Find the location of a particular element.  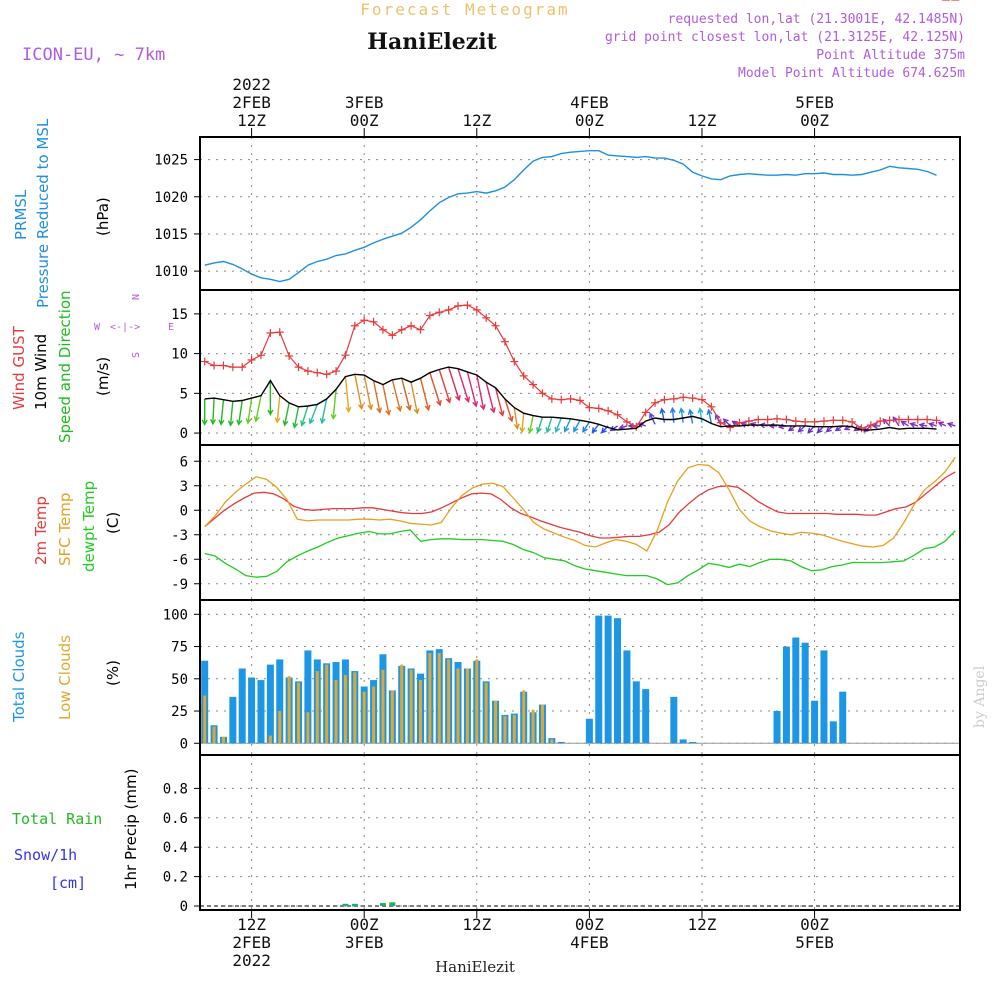

celsius-label: (C) is located at coordinates (113, 523).